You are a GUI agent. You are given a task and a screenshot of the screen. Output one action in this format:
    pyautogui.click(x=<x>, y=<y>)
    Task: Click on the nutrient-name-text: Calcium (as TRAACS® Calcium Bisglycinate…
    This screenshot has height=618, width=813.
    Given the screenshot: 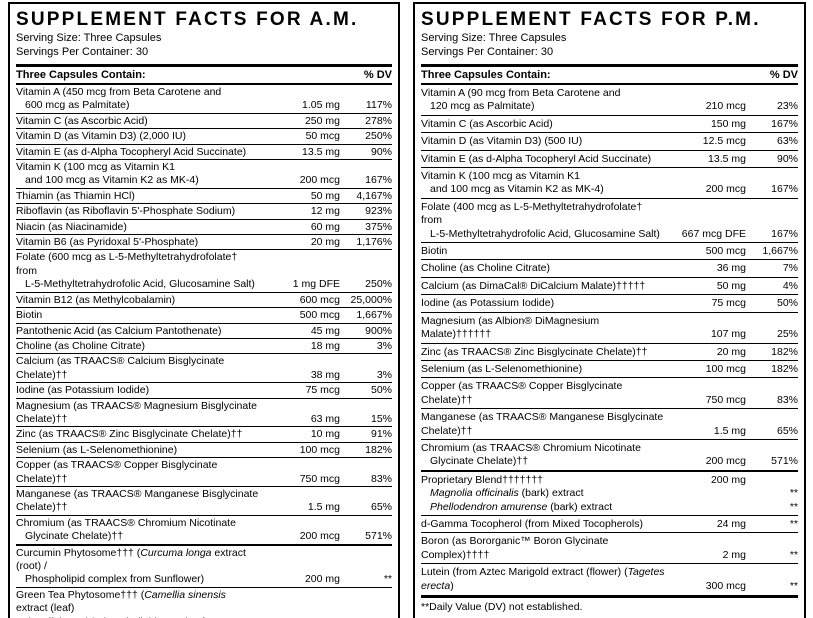 What is the action you would take?
    pyautogui.click(x=120, y=368)
    